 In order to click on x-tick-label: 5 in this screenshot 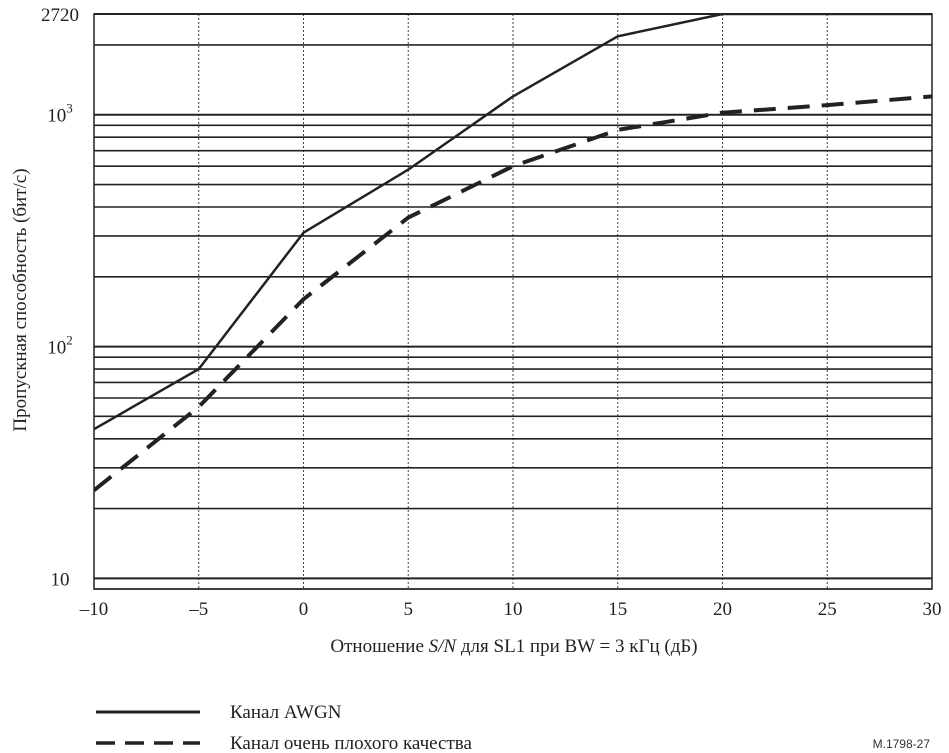, I will do `click(409, 609)`.